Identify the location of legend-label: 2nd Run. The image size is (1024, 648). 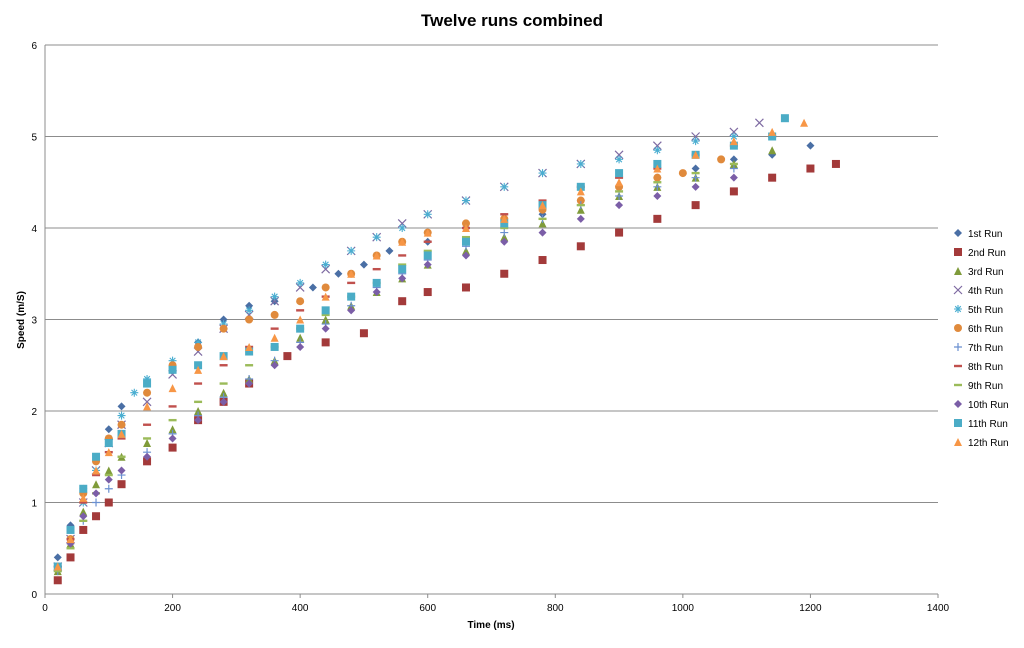
(987, 253).